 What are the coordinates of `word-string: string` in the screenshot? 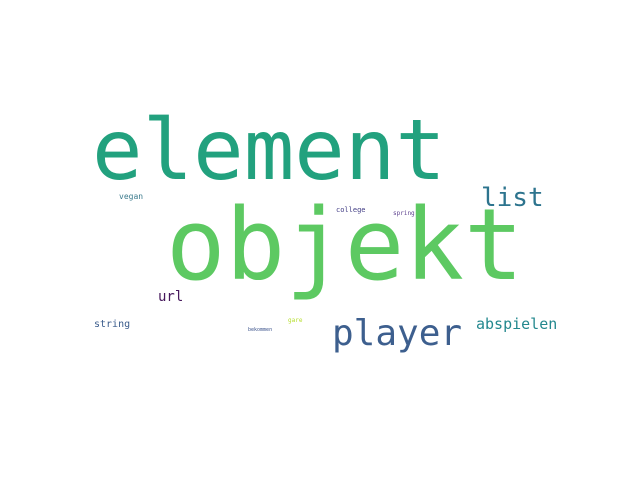 It's located at (112, 324).